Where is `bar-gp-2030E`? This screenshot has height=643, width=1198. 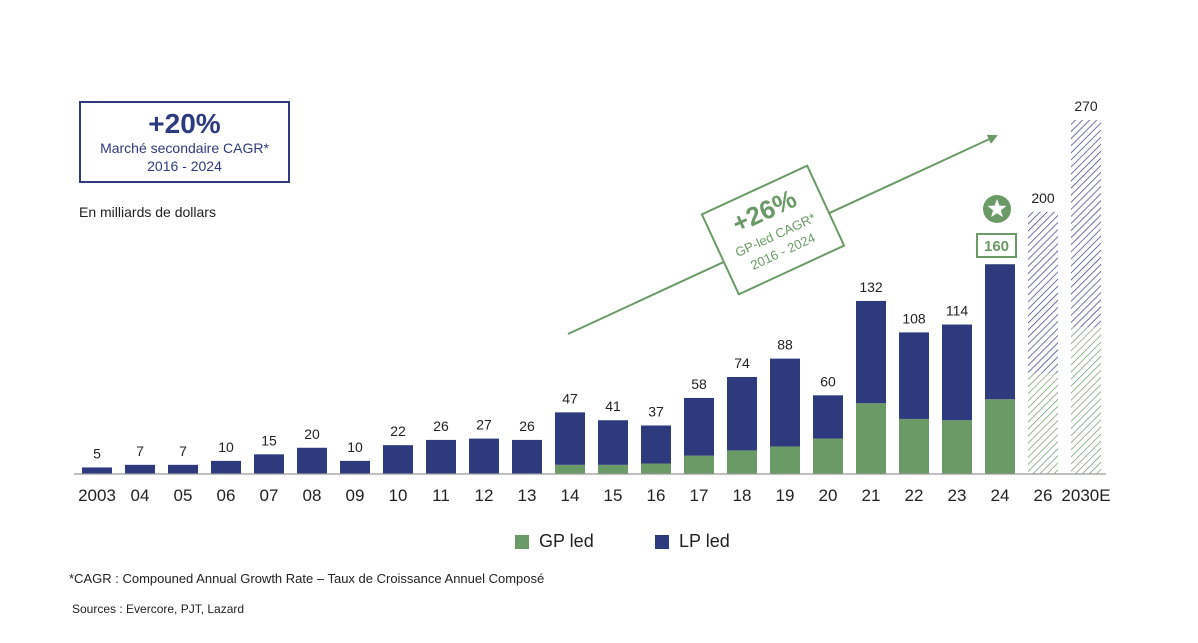
bar-gp-2030E is located at coordinates (1086, 400).